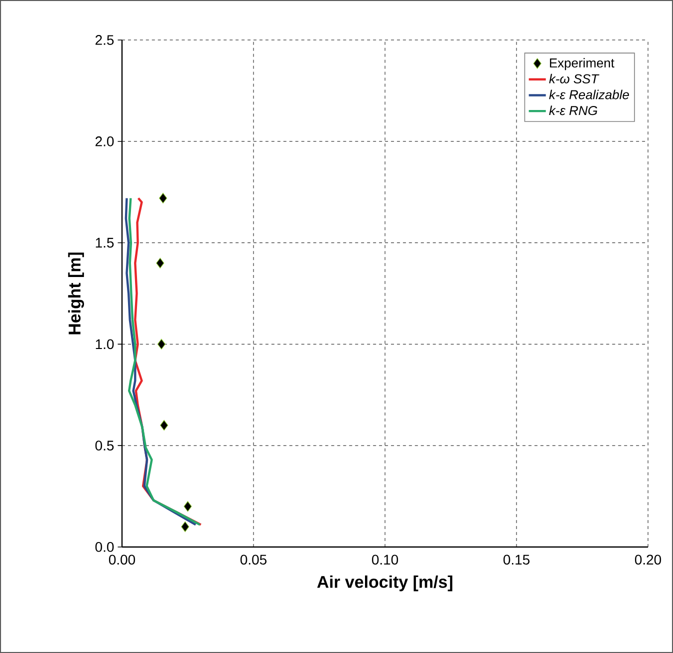 This screenshot has height=653, width=673. What do you see at coordinates (582, 64) in the screenshot?
I see `legend-label: Experiment` at bounding box center [582, 64].